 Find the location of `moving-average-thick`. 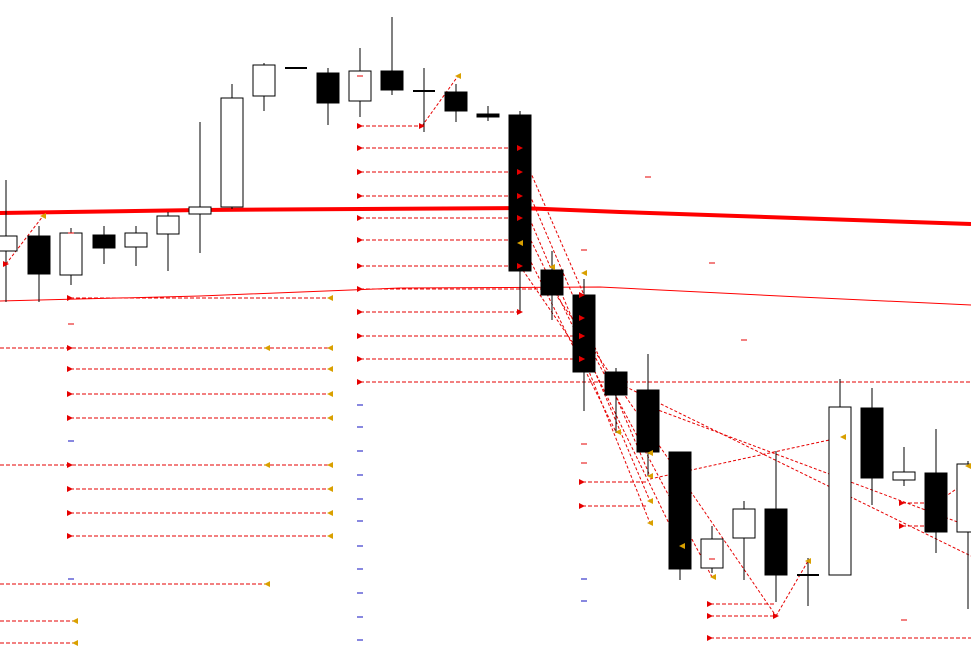

moving-average-thick is located at coordinates (485, 215).